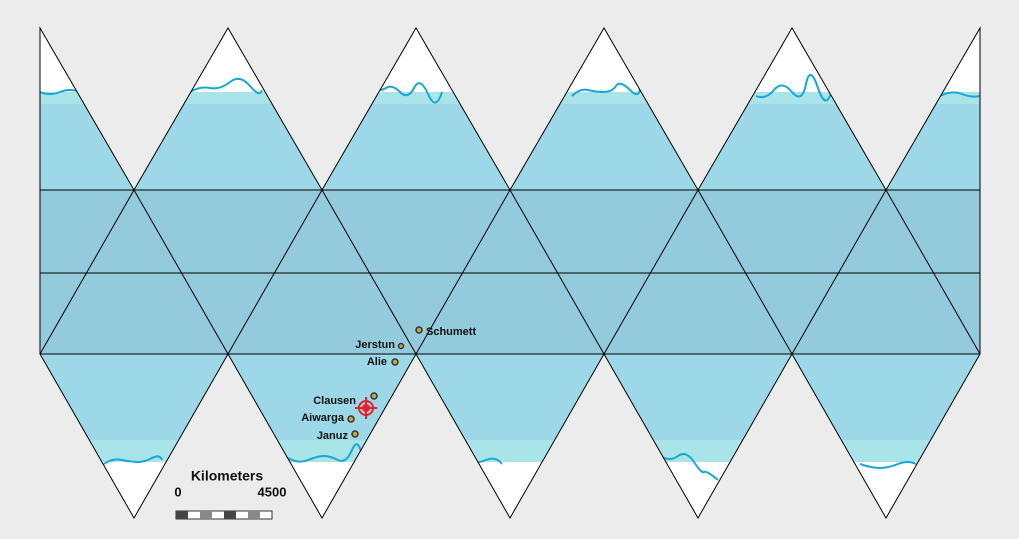  Describe the element at coordinates (227, 476) in the screenshot. I see `scale-title: Kilometers` at that location.